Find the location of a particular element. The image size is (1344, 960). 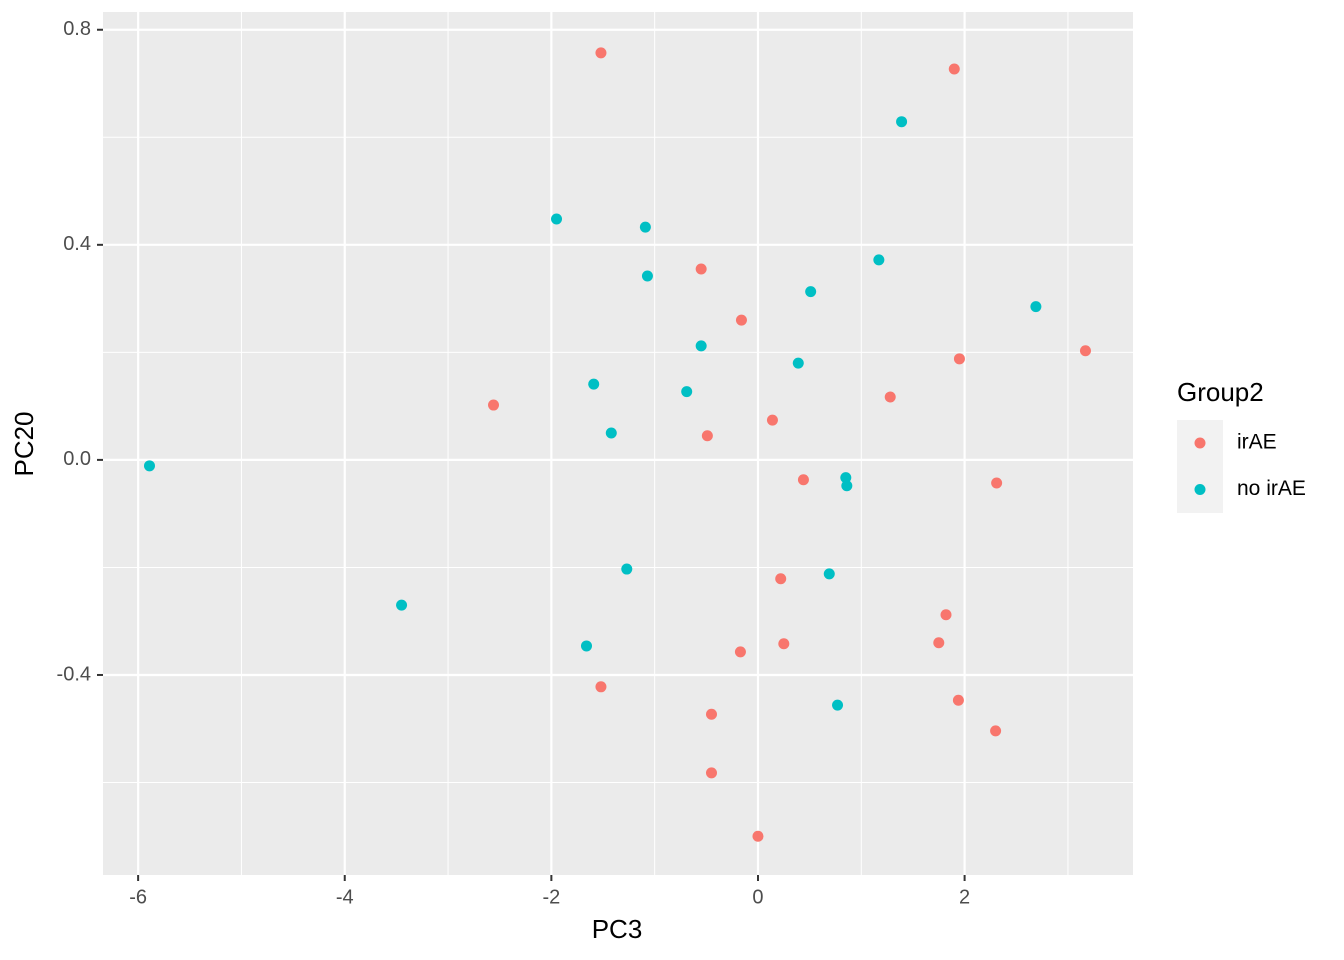

legend-key-area is located at coordinates (1200, 466).